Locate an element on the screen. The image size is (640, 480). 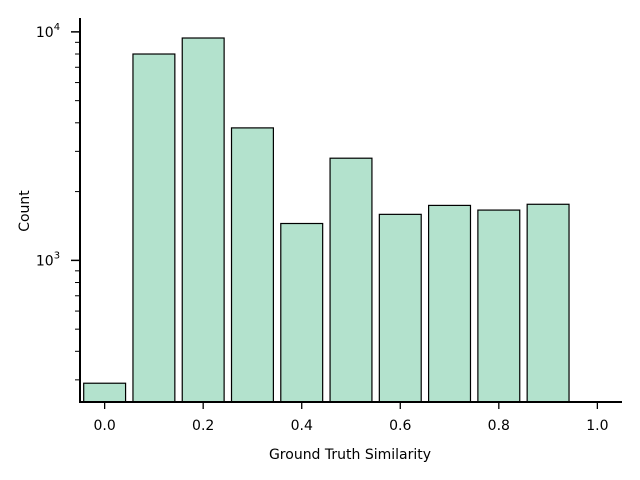
x-tick-label: 0.6 is located at coordinates (400, 426).